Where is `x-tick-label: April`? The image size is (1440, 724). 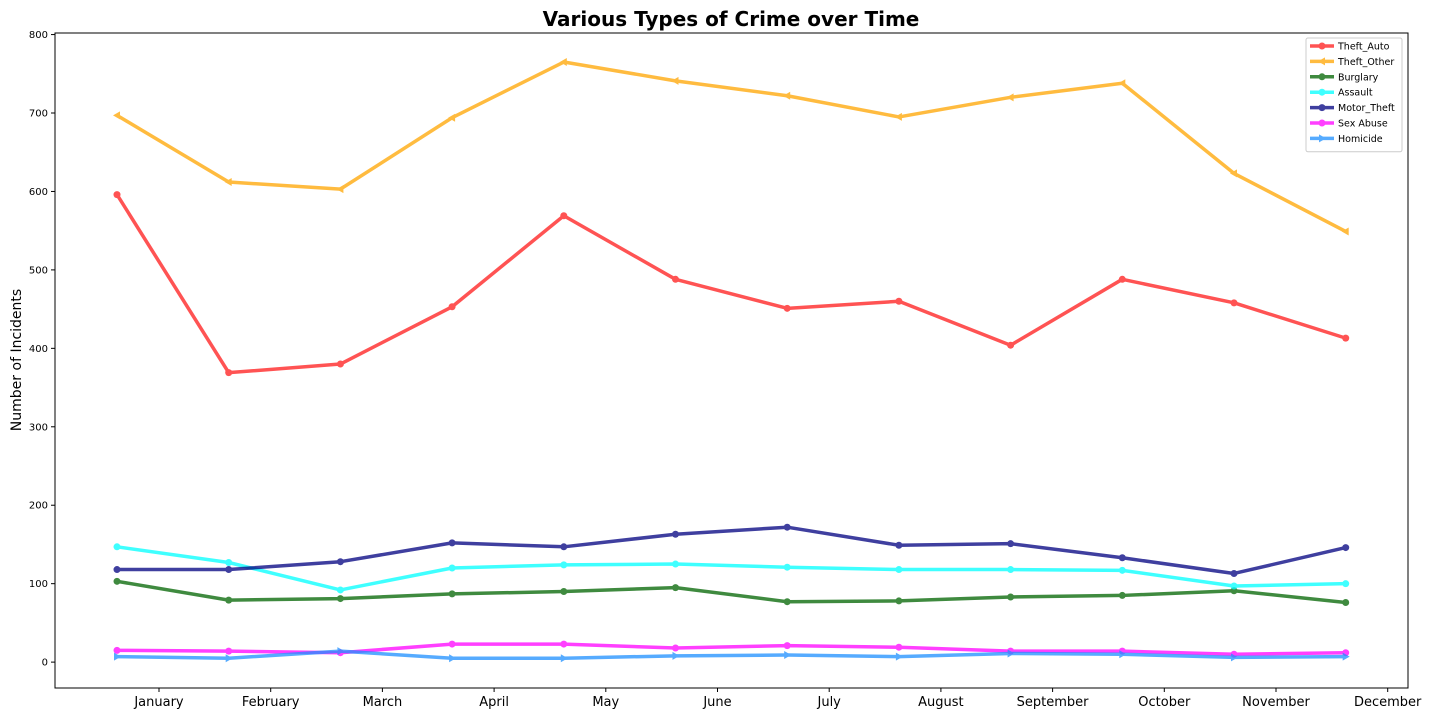 x-tick-label: April is located at coordinates (494, 702).